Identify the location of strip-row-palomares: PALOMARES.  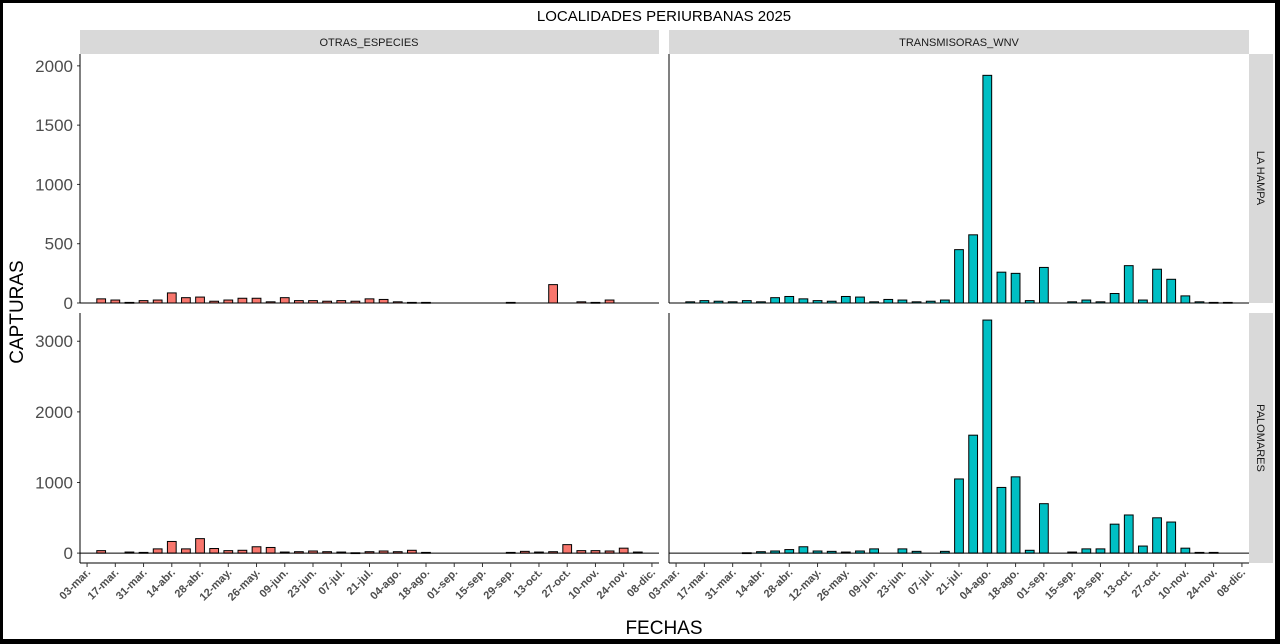
(1261, 438).